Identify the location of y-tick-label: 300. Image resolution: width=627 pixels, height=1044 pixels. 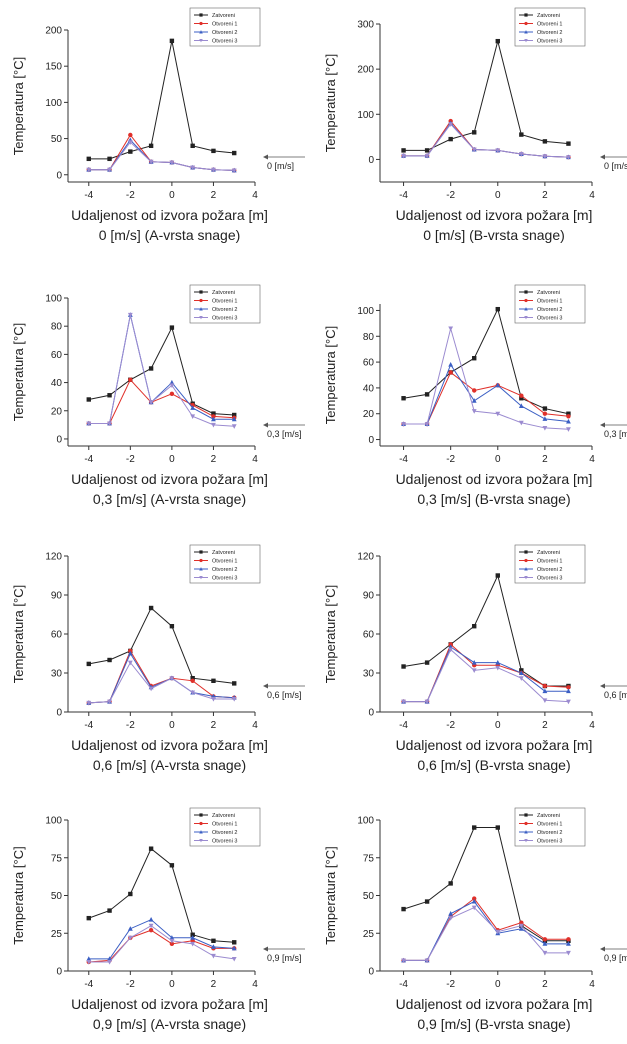
(365, 25).